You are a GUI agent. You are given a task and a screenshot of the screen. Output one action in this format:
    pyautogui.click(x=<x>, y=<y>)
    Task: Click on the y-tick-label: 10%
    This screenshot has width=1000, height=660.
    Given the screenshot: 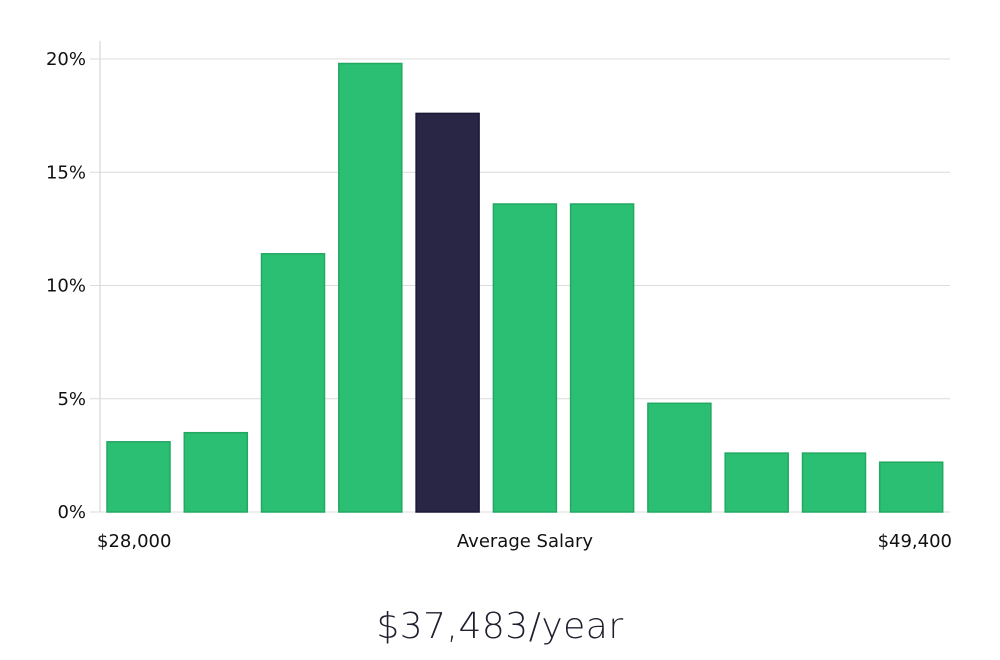 What is the action you would take?
    pyautogui.click(x=66, y=286)
    